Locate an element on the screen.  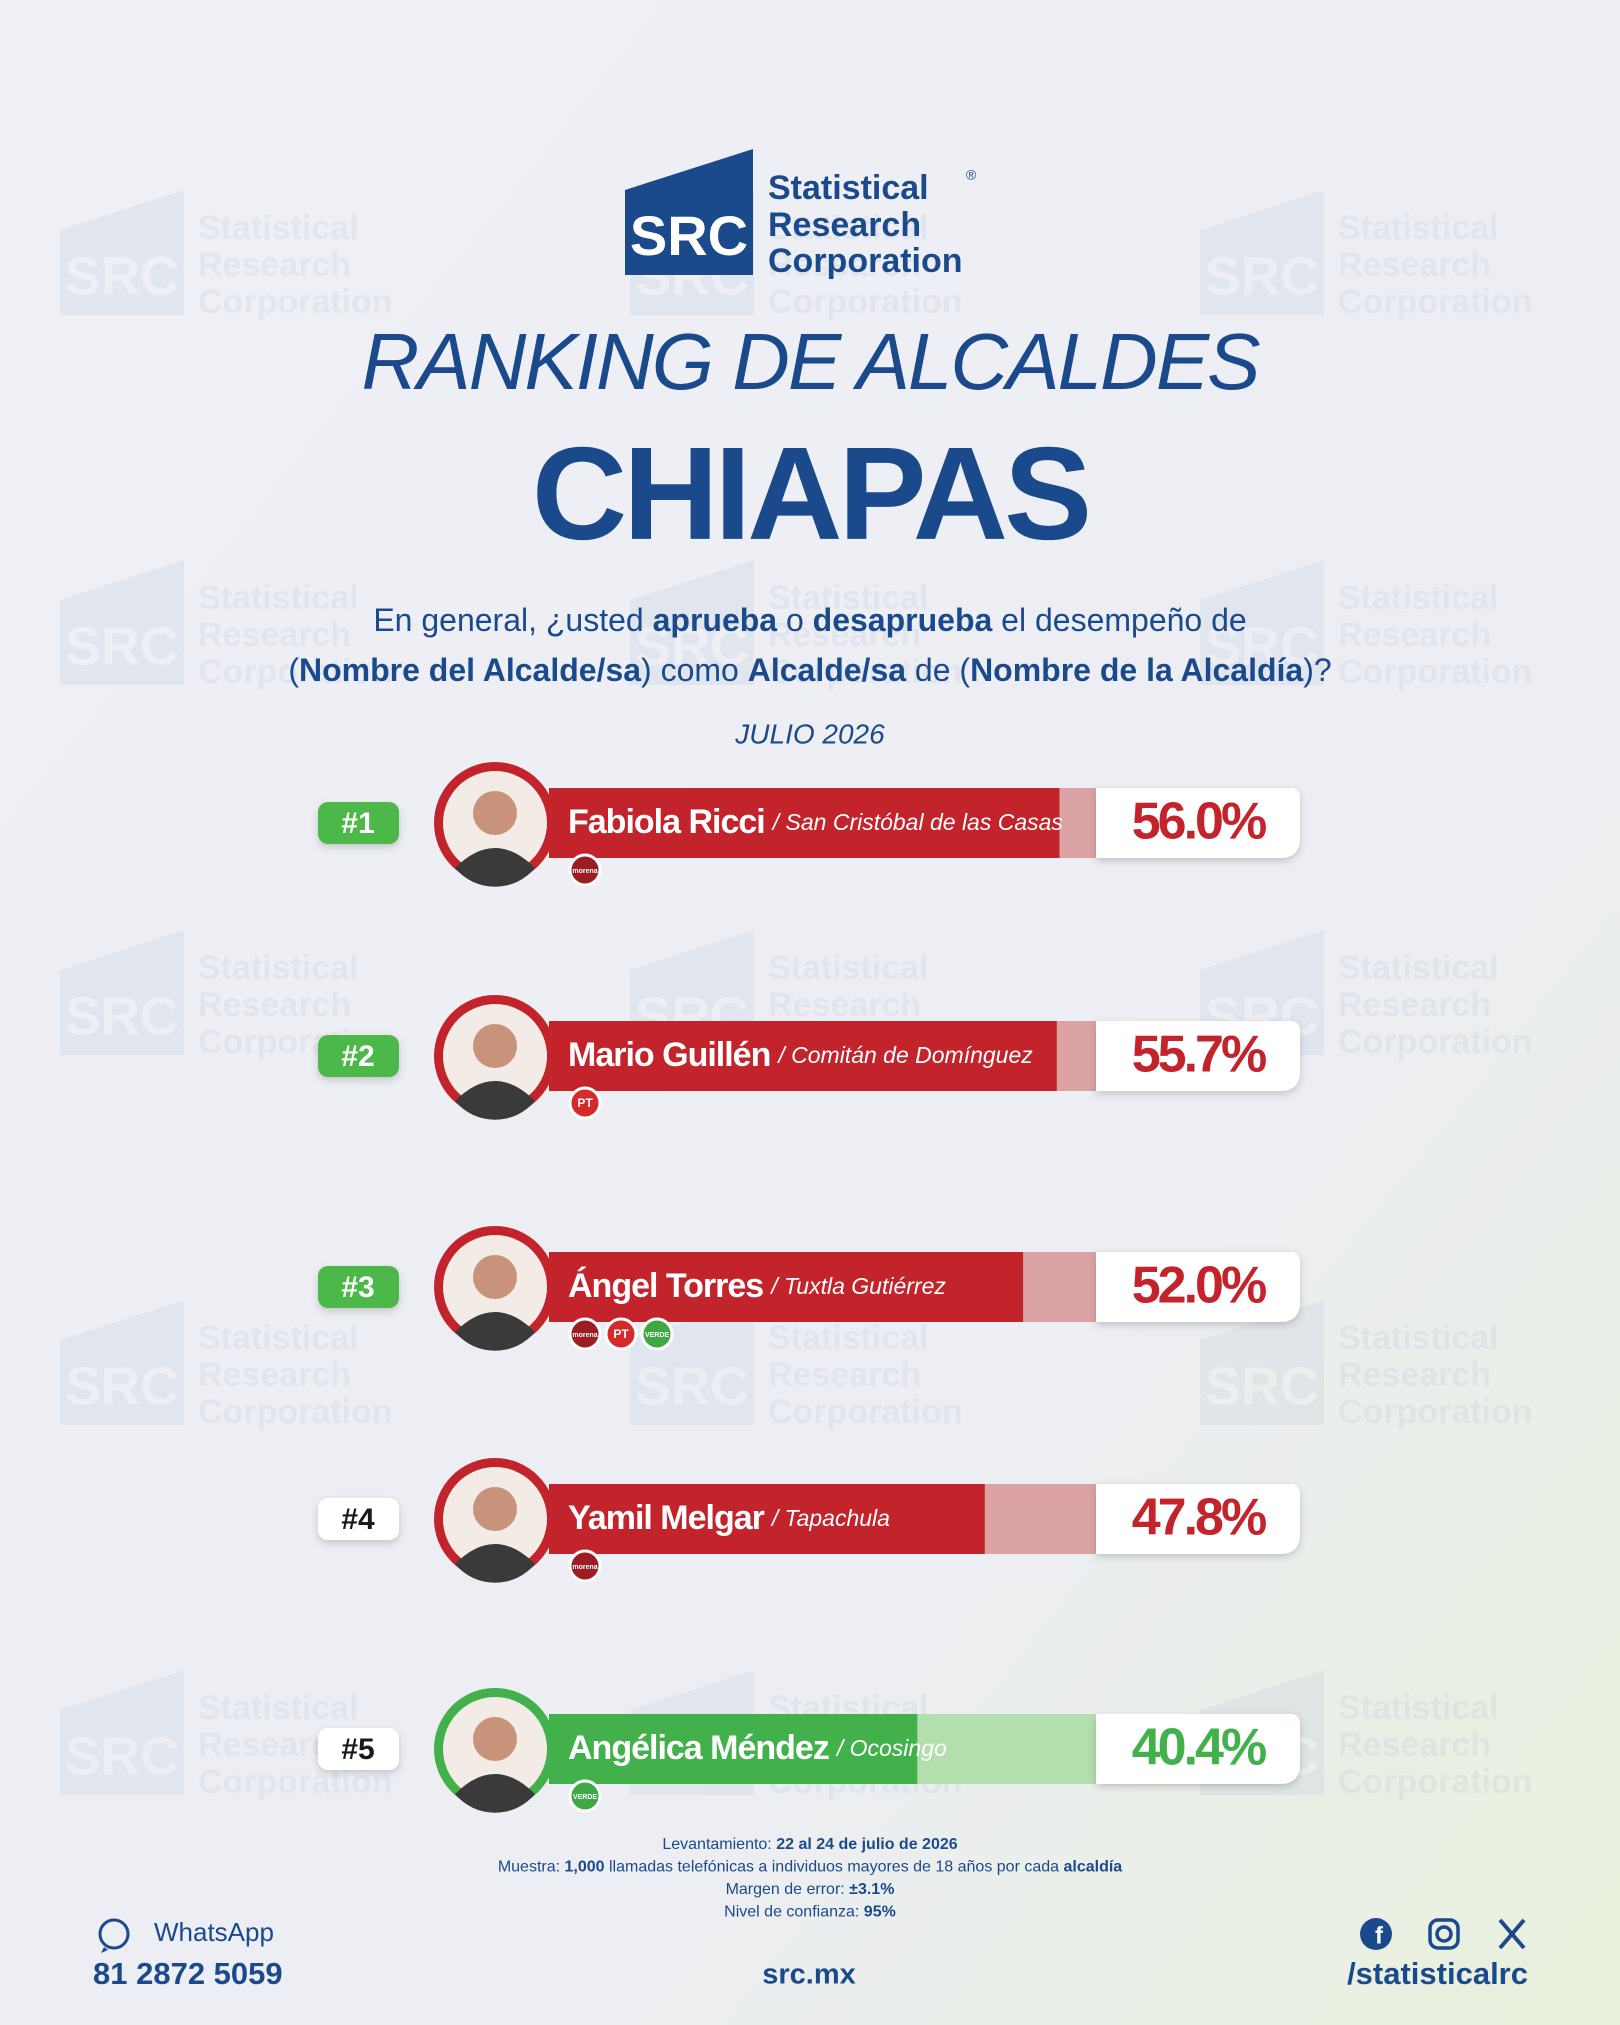
facebook-icon is located at coordinates (1376, 1934).